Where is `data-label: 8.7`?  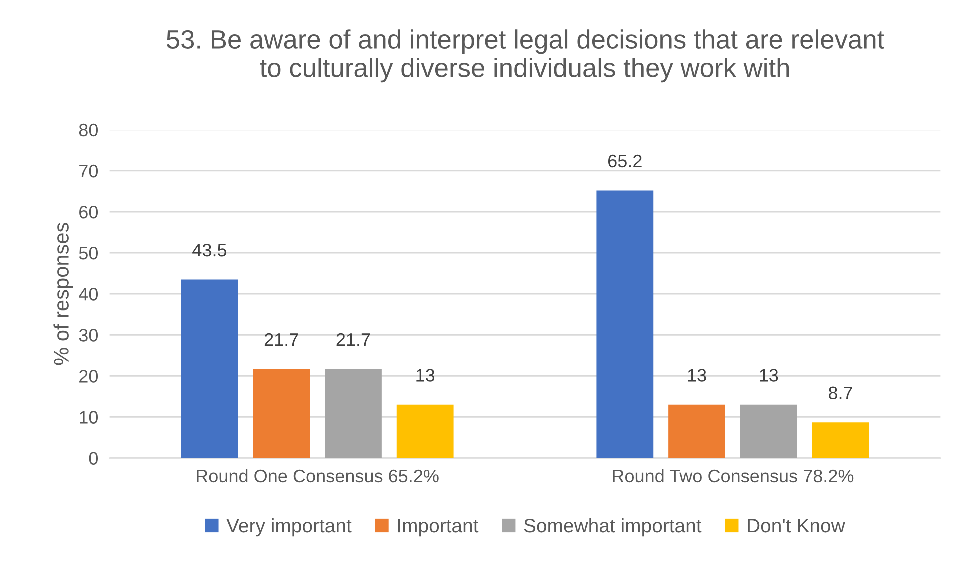
data-label: 8.7 is located at coordinates (840, 393).